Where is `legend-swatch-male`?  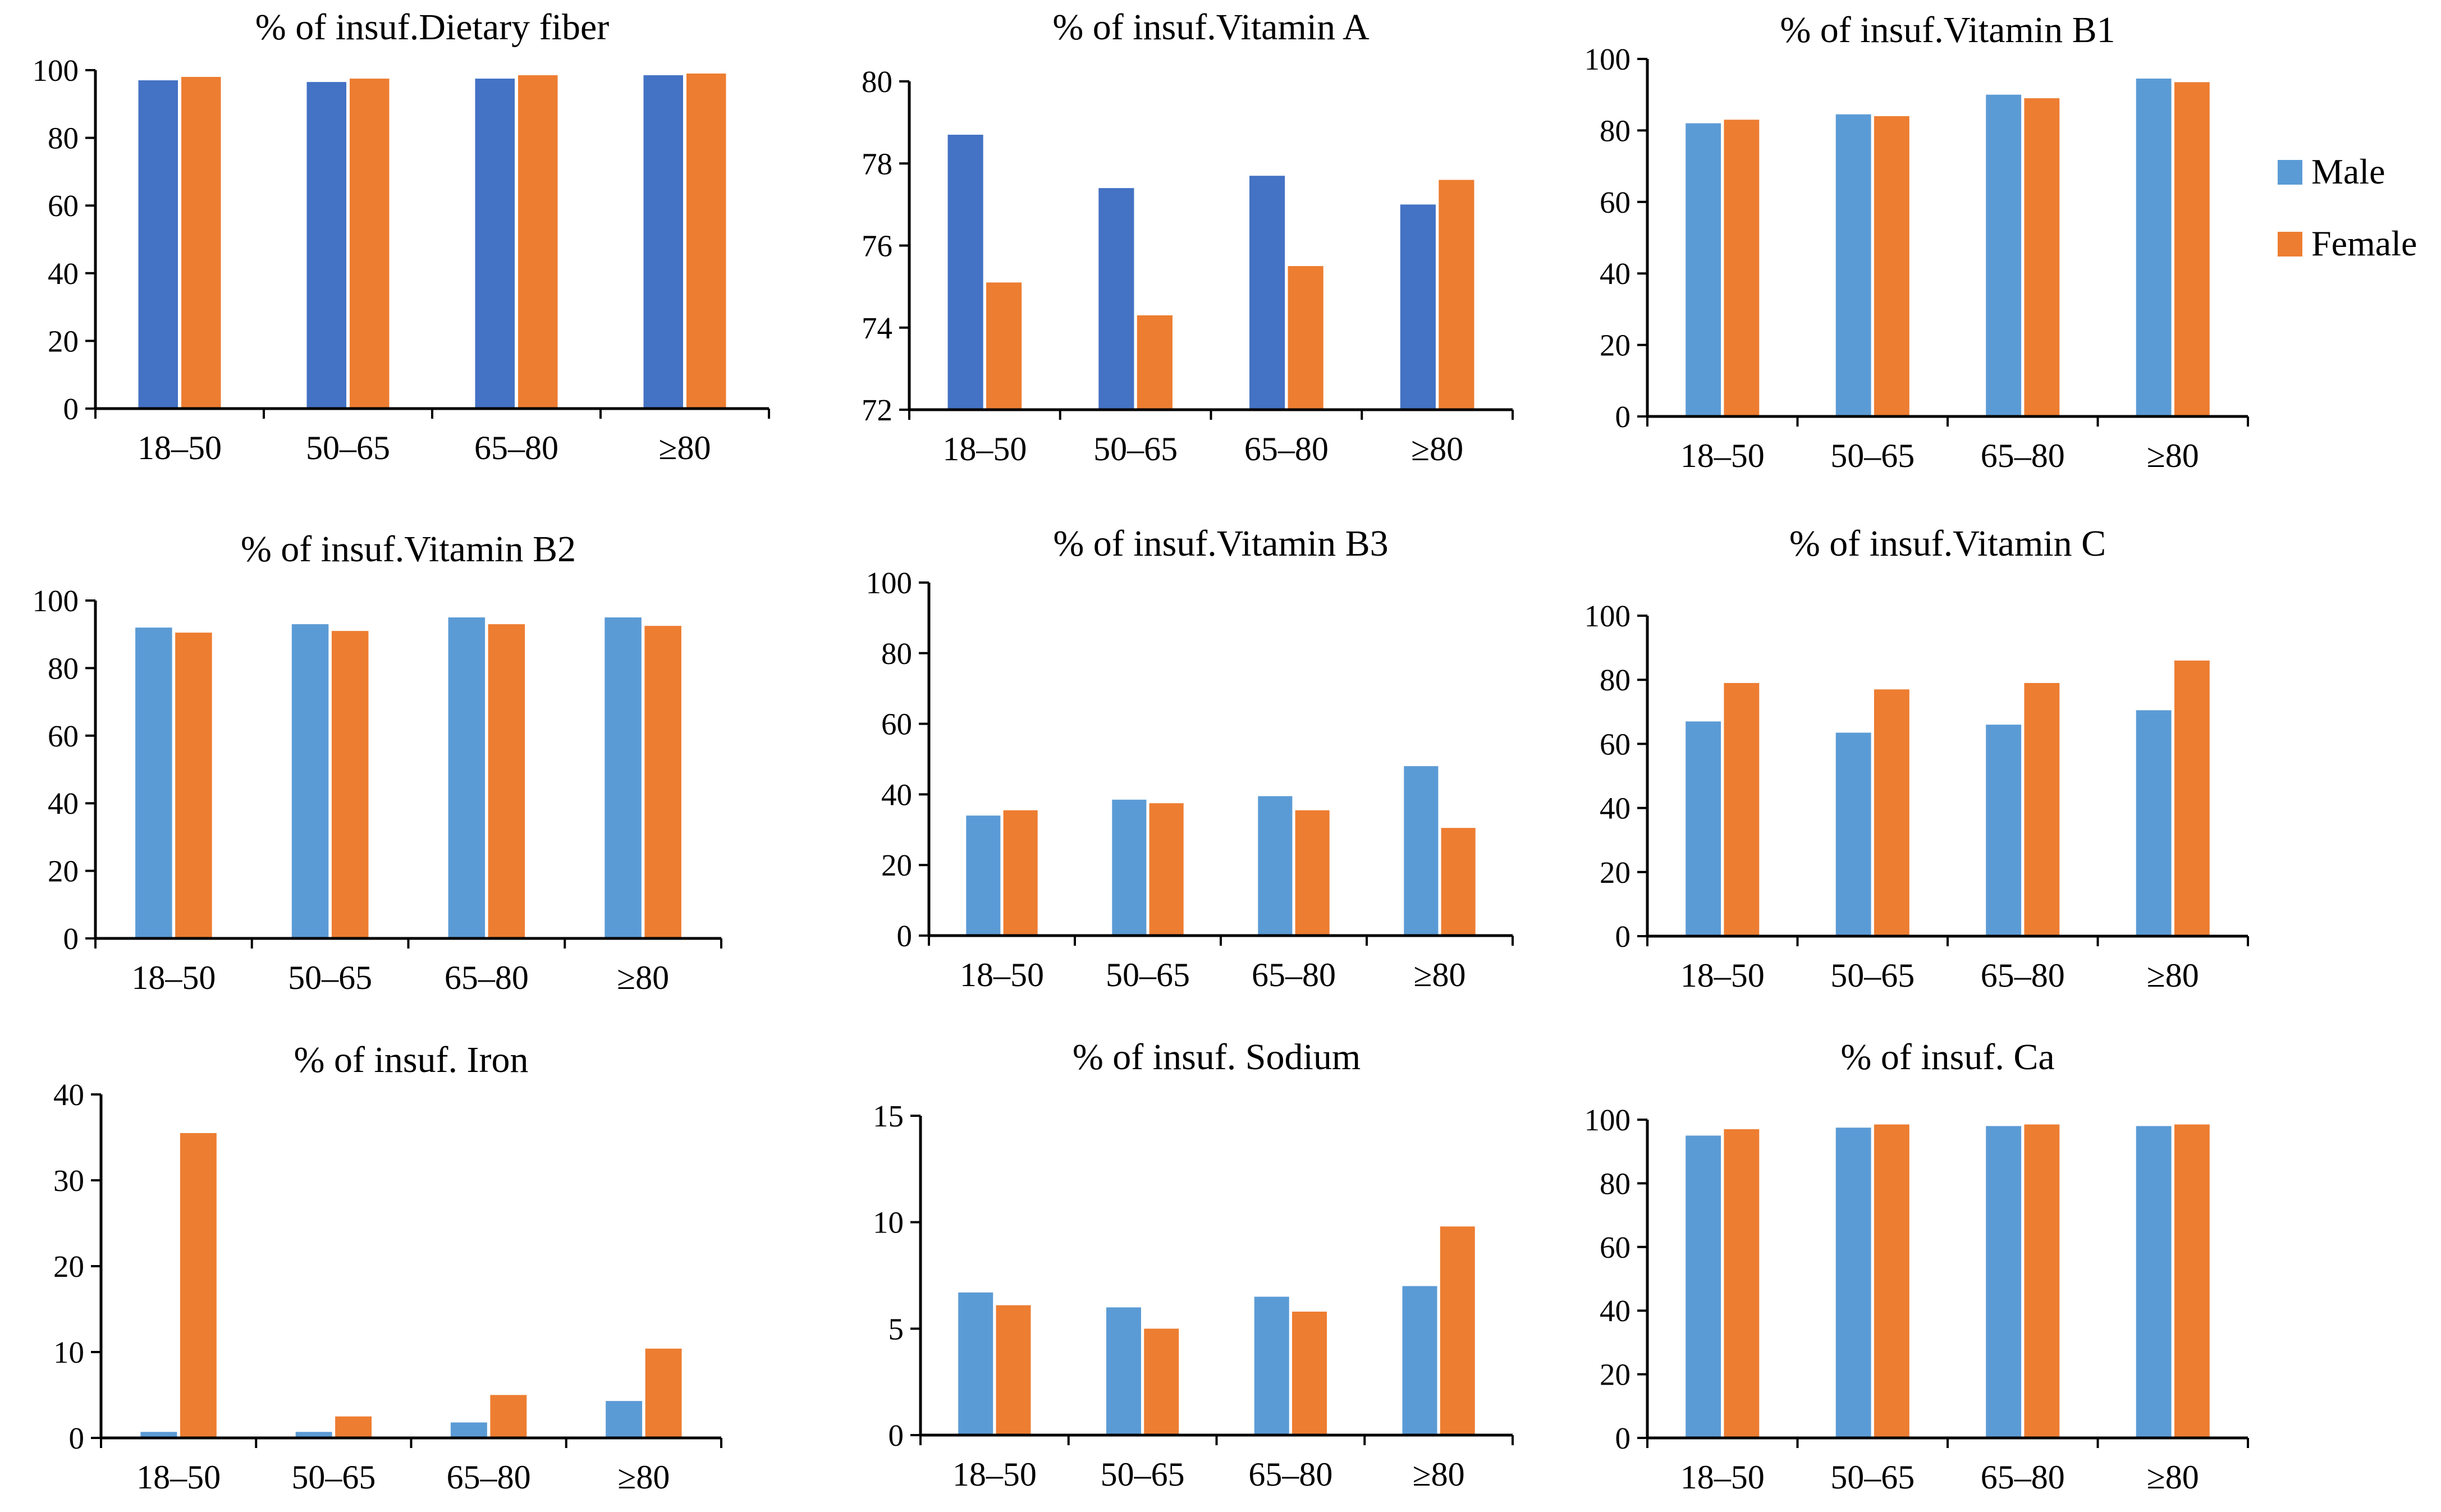 legend-swatch-male is located at coordinates (2290, 172).